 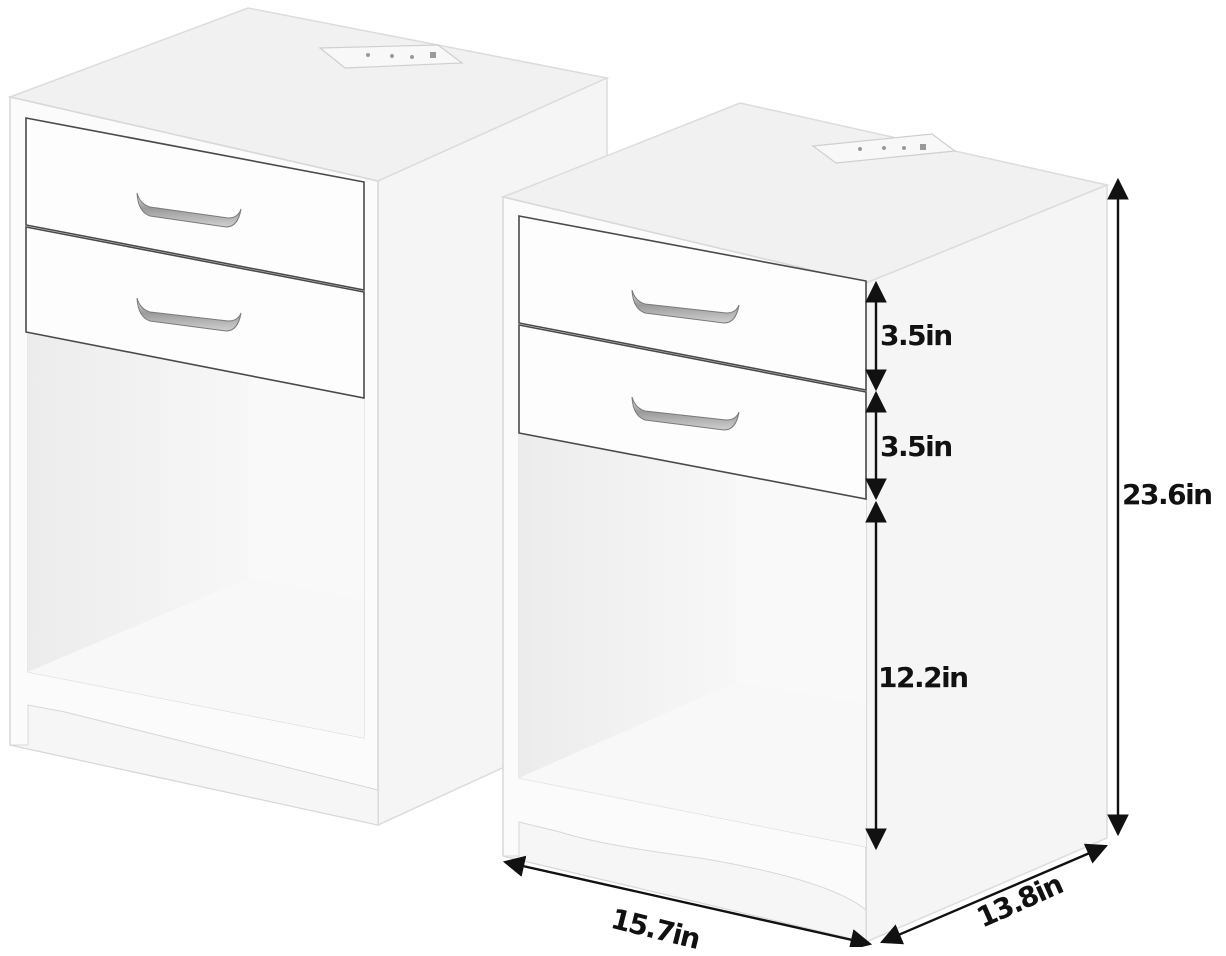 What do you see at coordinates (627, 605) in the screenshot?
I see `nightstand-right-shelf-inner-side` at bounding box center [627, 605].